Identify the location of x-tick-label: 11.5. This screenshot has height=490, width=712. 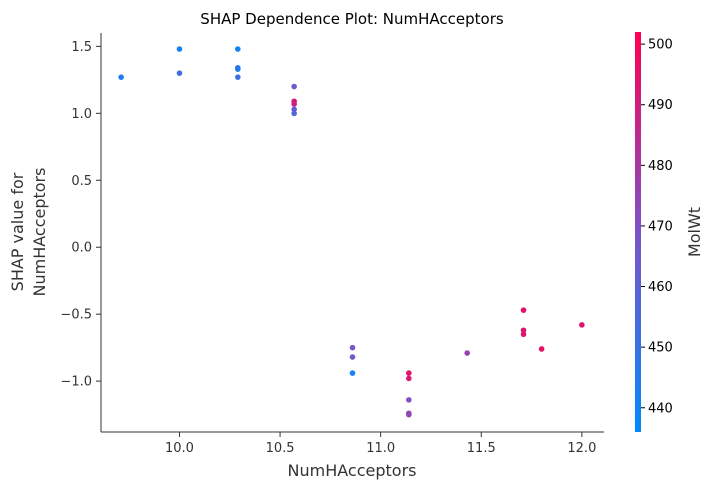
(481, 448).